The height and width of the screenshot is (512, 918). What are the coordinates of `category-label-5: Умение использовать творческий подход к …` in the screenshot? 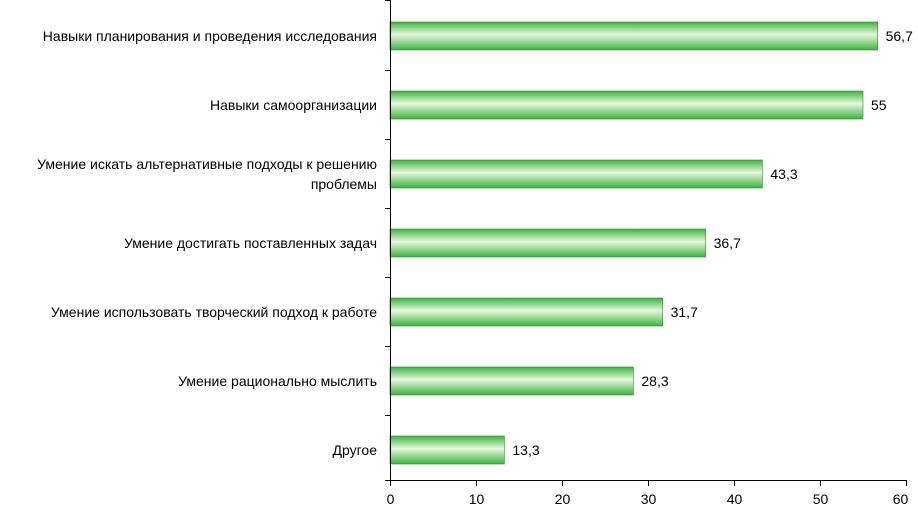 It's located at (214, 312).